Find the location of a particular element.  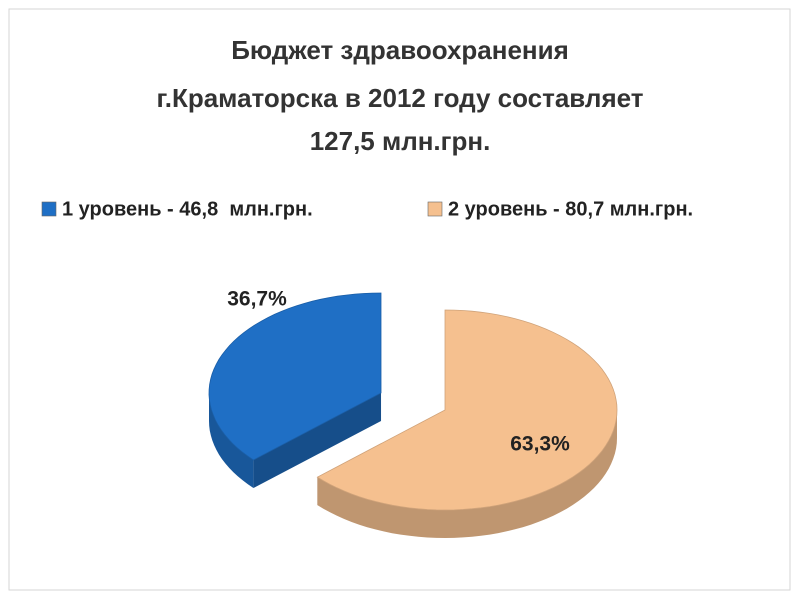

chart-title: г.Краматорска в 2012 году составляет is located at coordinates (400, 98).